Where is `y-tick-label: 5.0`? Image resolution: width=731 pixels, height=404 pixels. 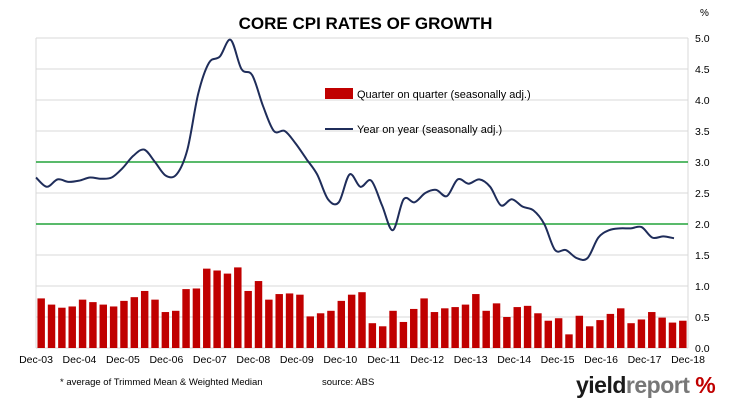
y-tick-label: 5.0 is located at coordinates (702, 39).